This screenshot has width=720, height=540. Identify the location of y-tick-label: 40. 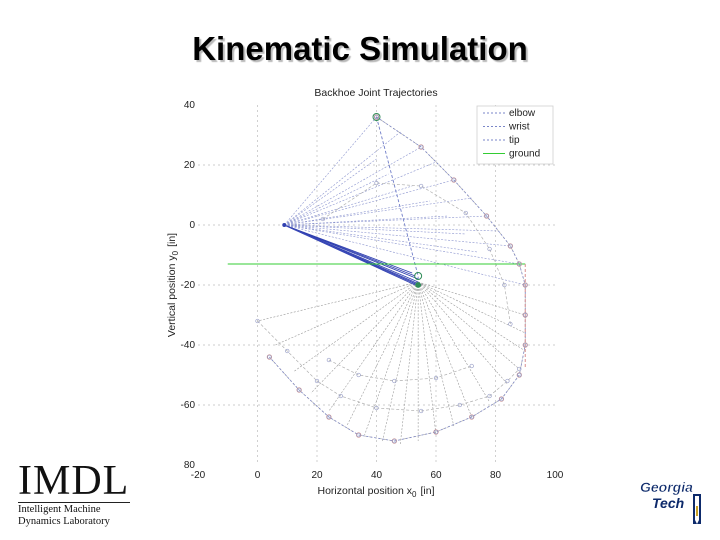
(190, 105).